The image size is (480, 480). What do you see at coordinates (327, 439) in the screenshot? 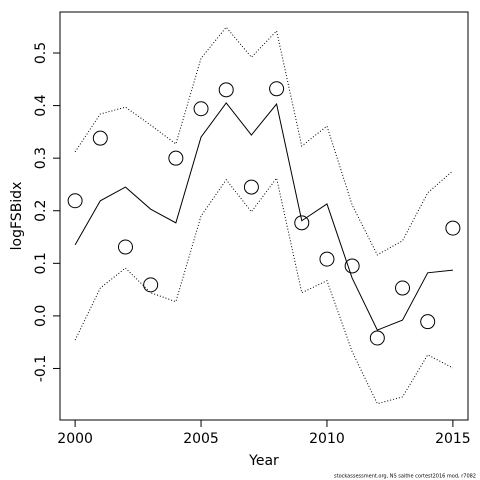
I see `x-tick-label: 2010` at bounding box center [327, 439].